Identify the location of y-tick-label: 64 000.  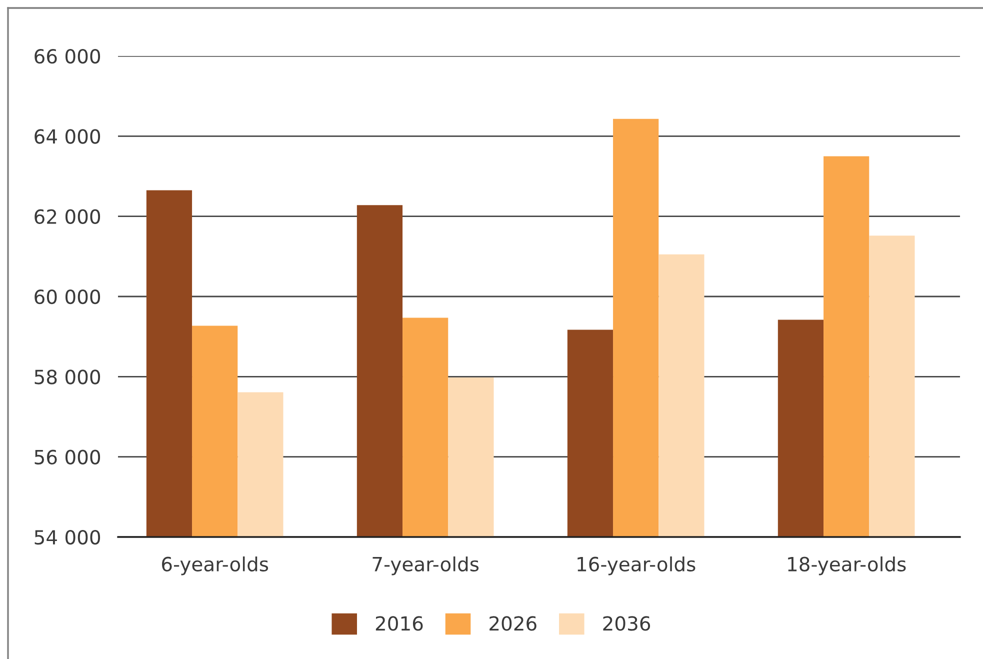
(67, 136).